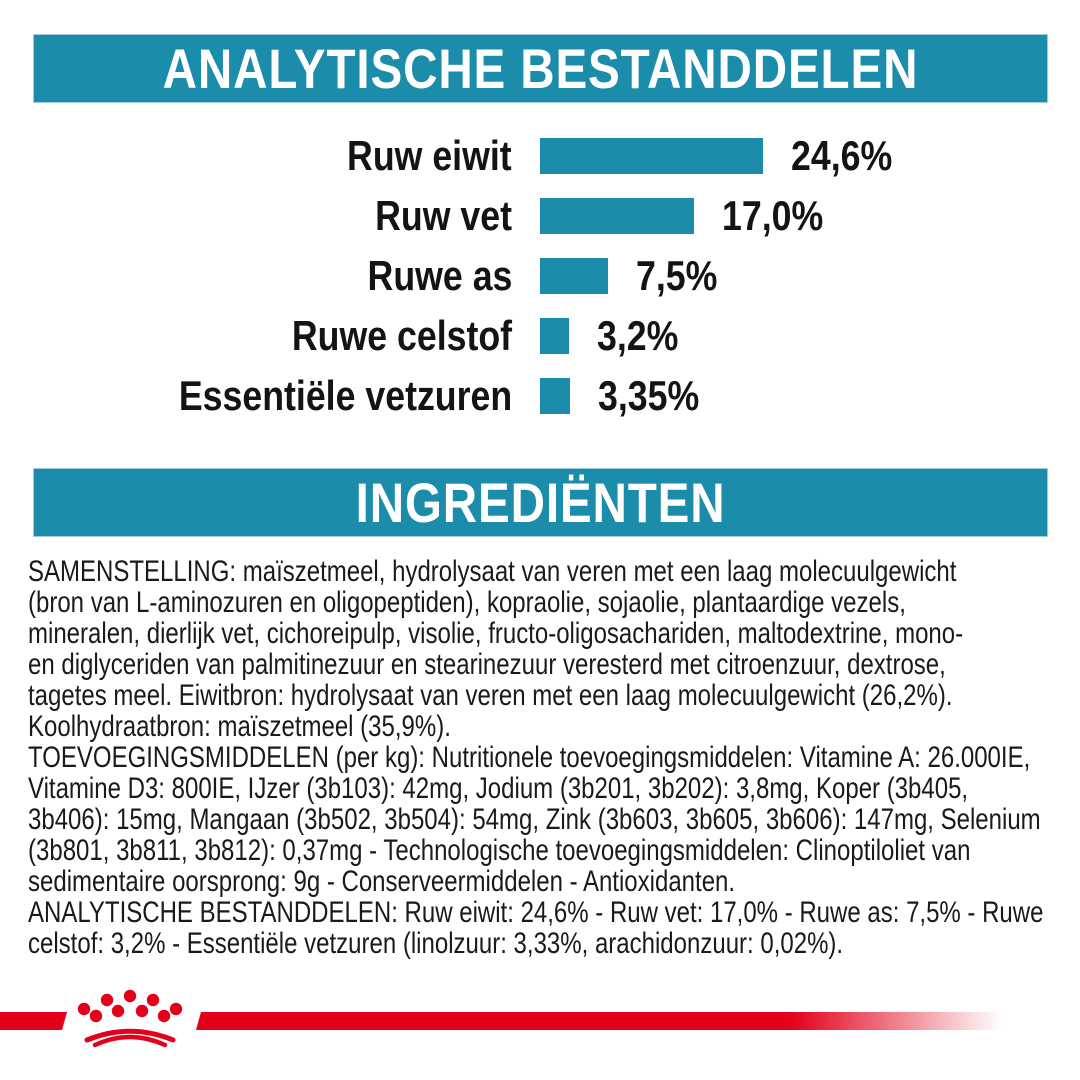  I want to click on chart-row-value: 24,6%, so click(850, 156).